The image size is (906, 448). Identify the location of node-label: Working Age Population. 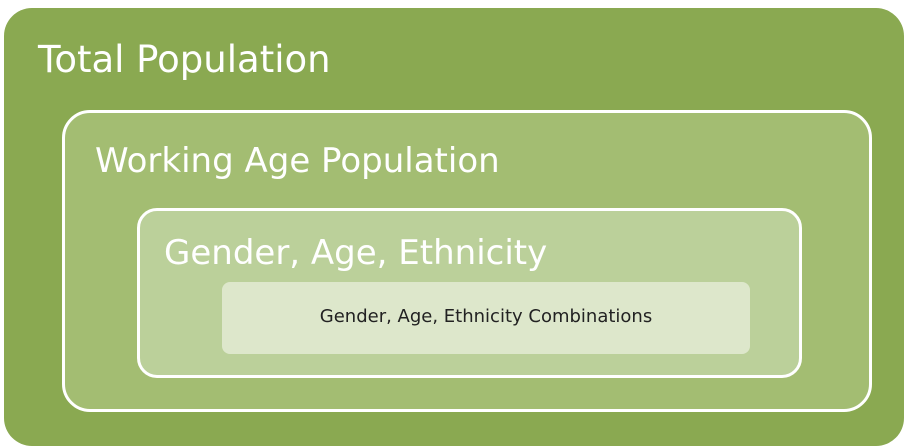
(297, 161).